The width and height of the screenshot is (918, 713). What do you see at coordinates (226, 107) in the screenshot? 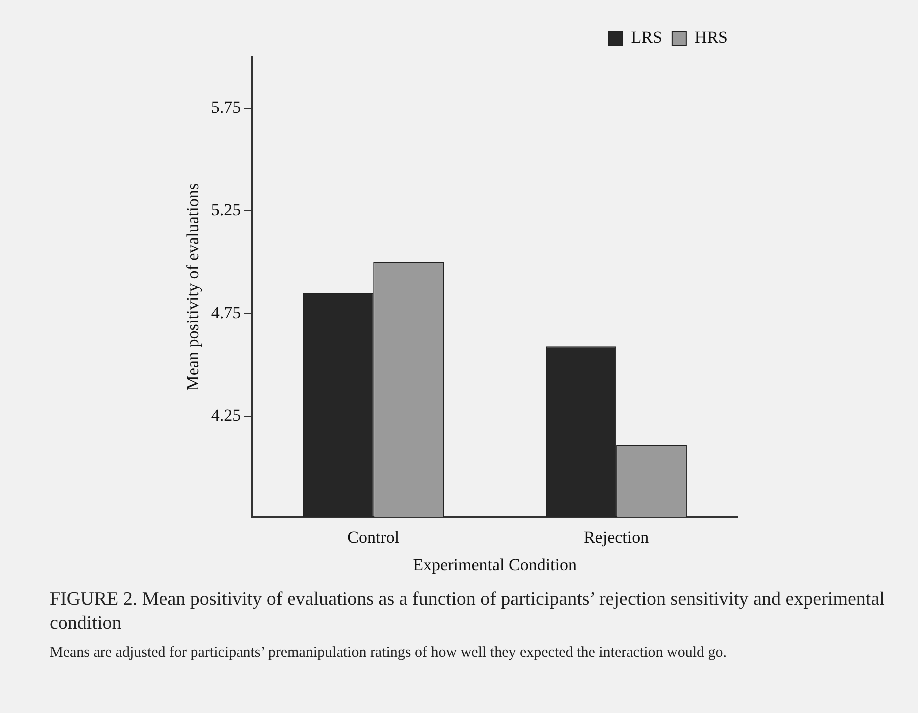
I see `y-tick-label: 5.75` at bounding box center [226, 107].